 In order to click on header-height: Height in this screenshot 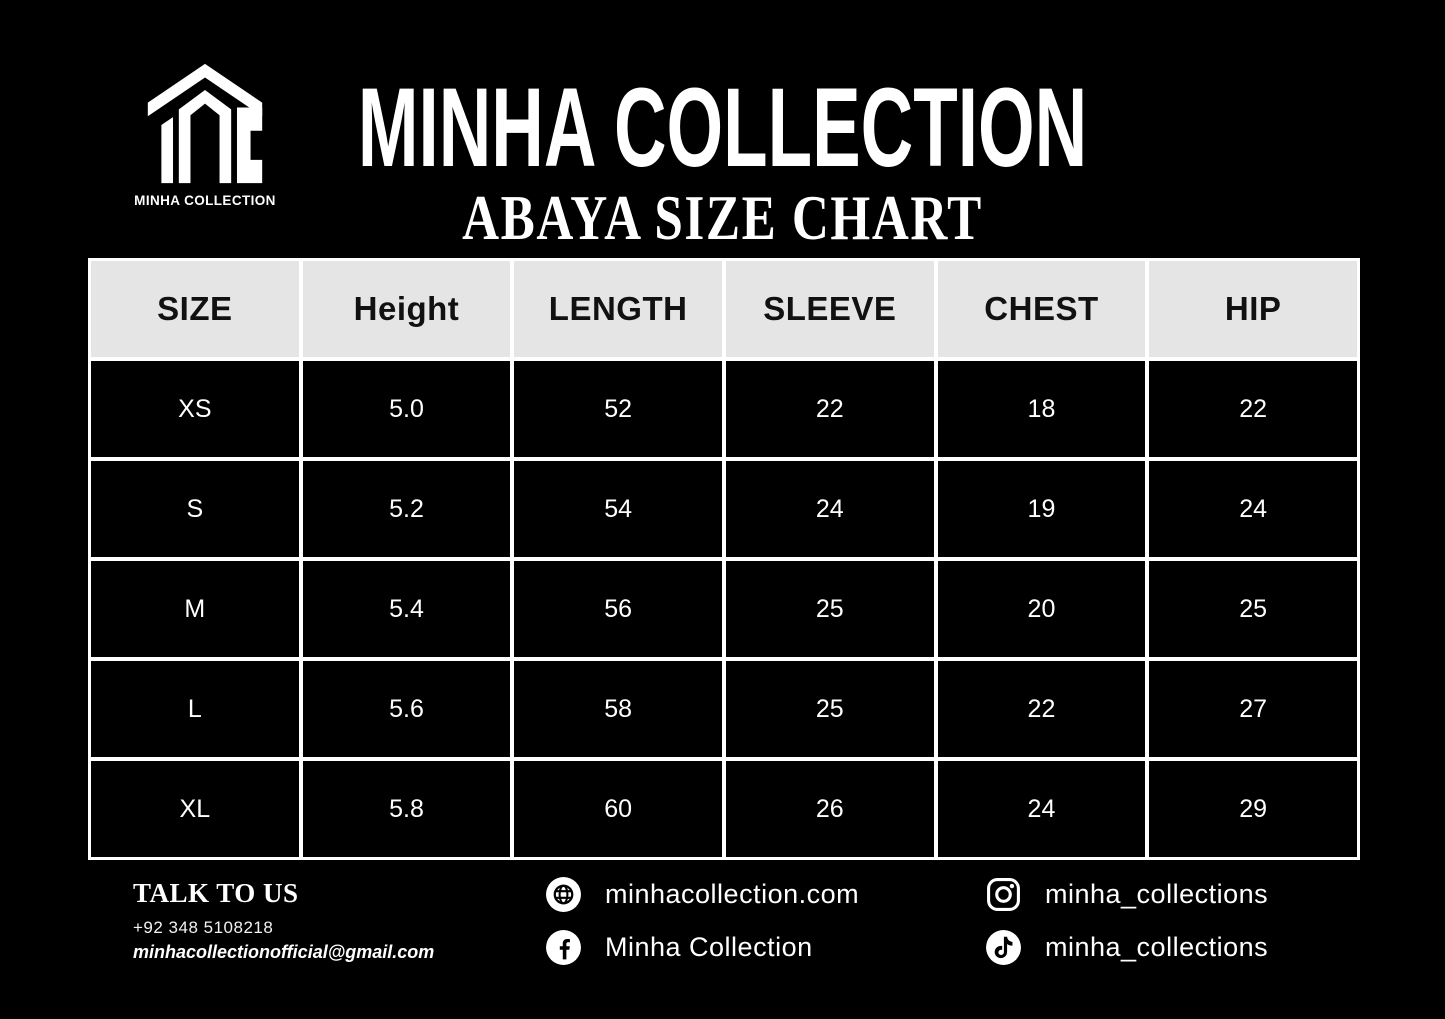, I will do `click(406, 309)`.